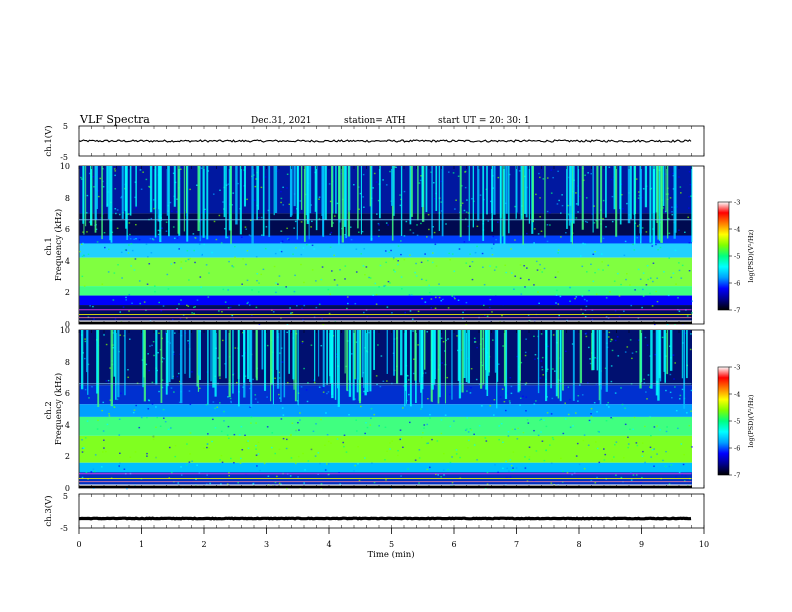 Image resolution: width=792 pixels, height=612 pixels. I want to click on x-tick-label: 2, so click(203, 544).